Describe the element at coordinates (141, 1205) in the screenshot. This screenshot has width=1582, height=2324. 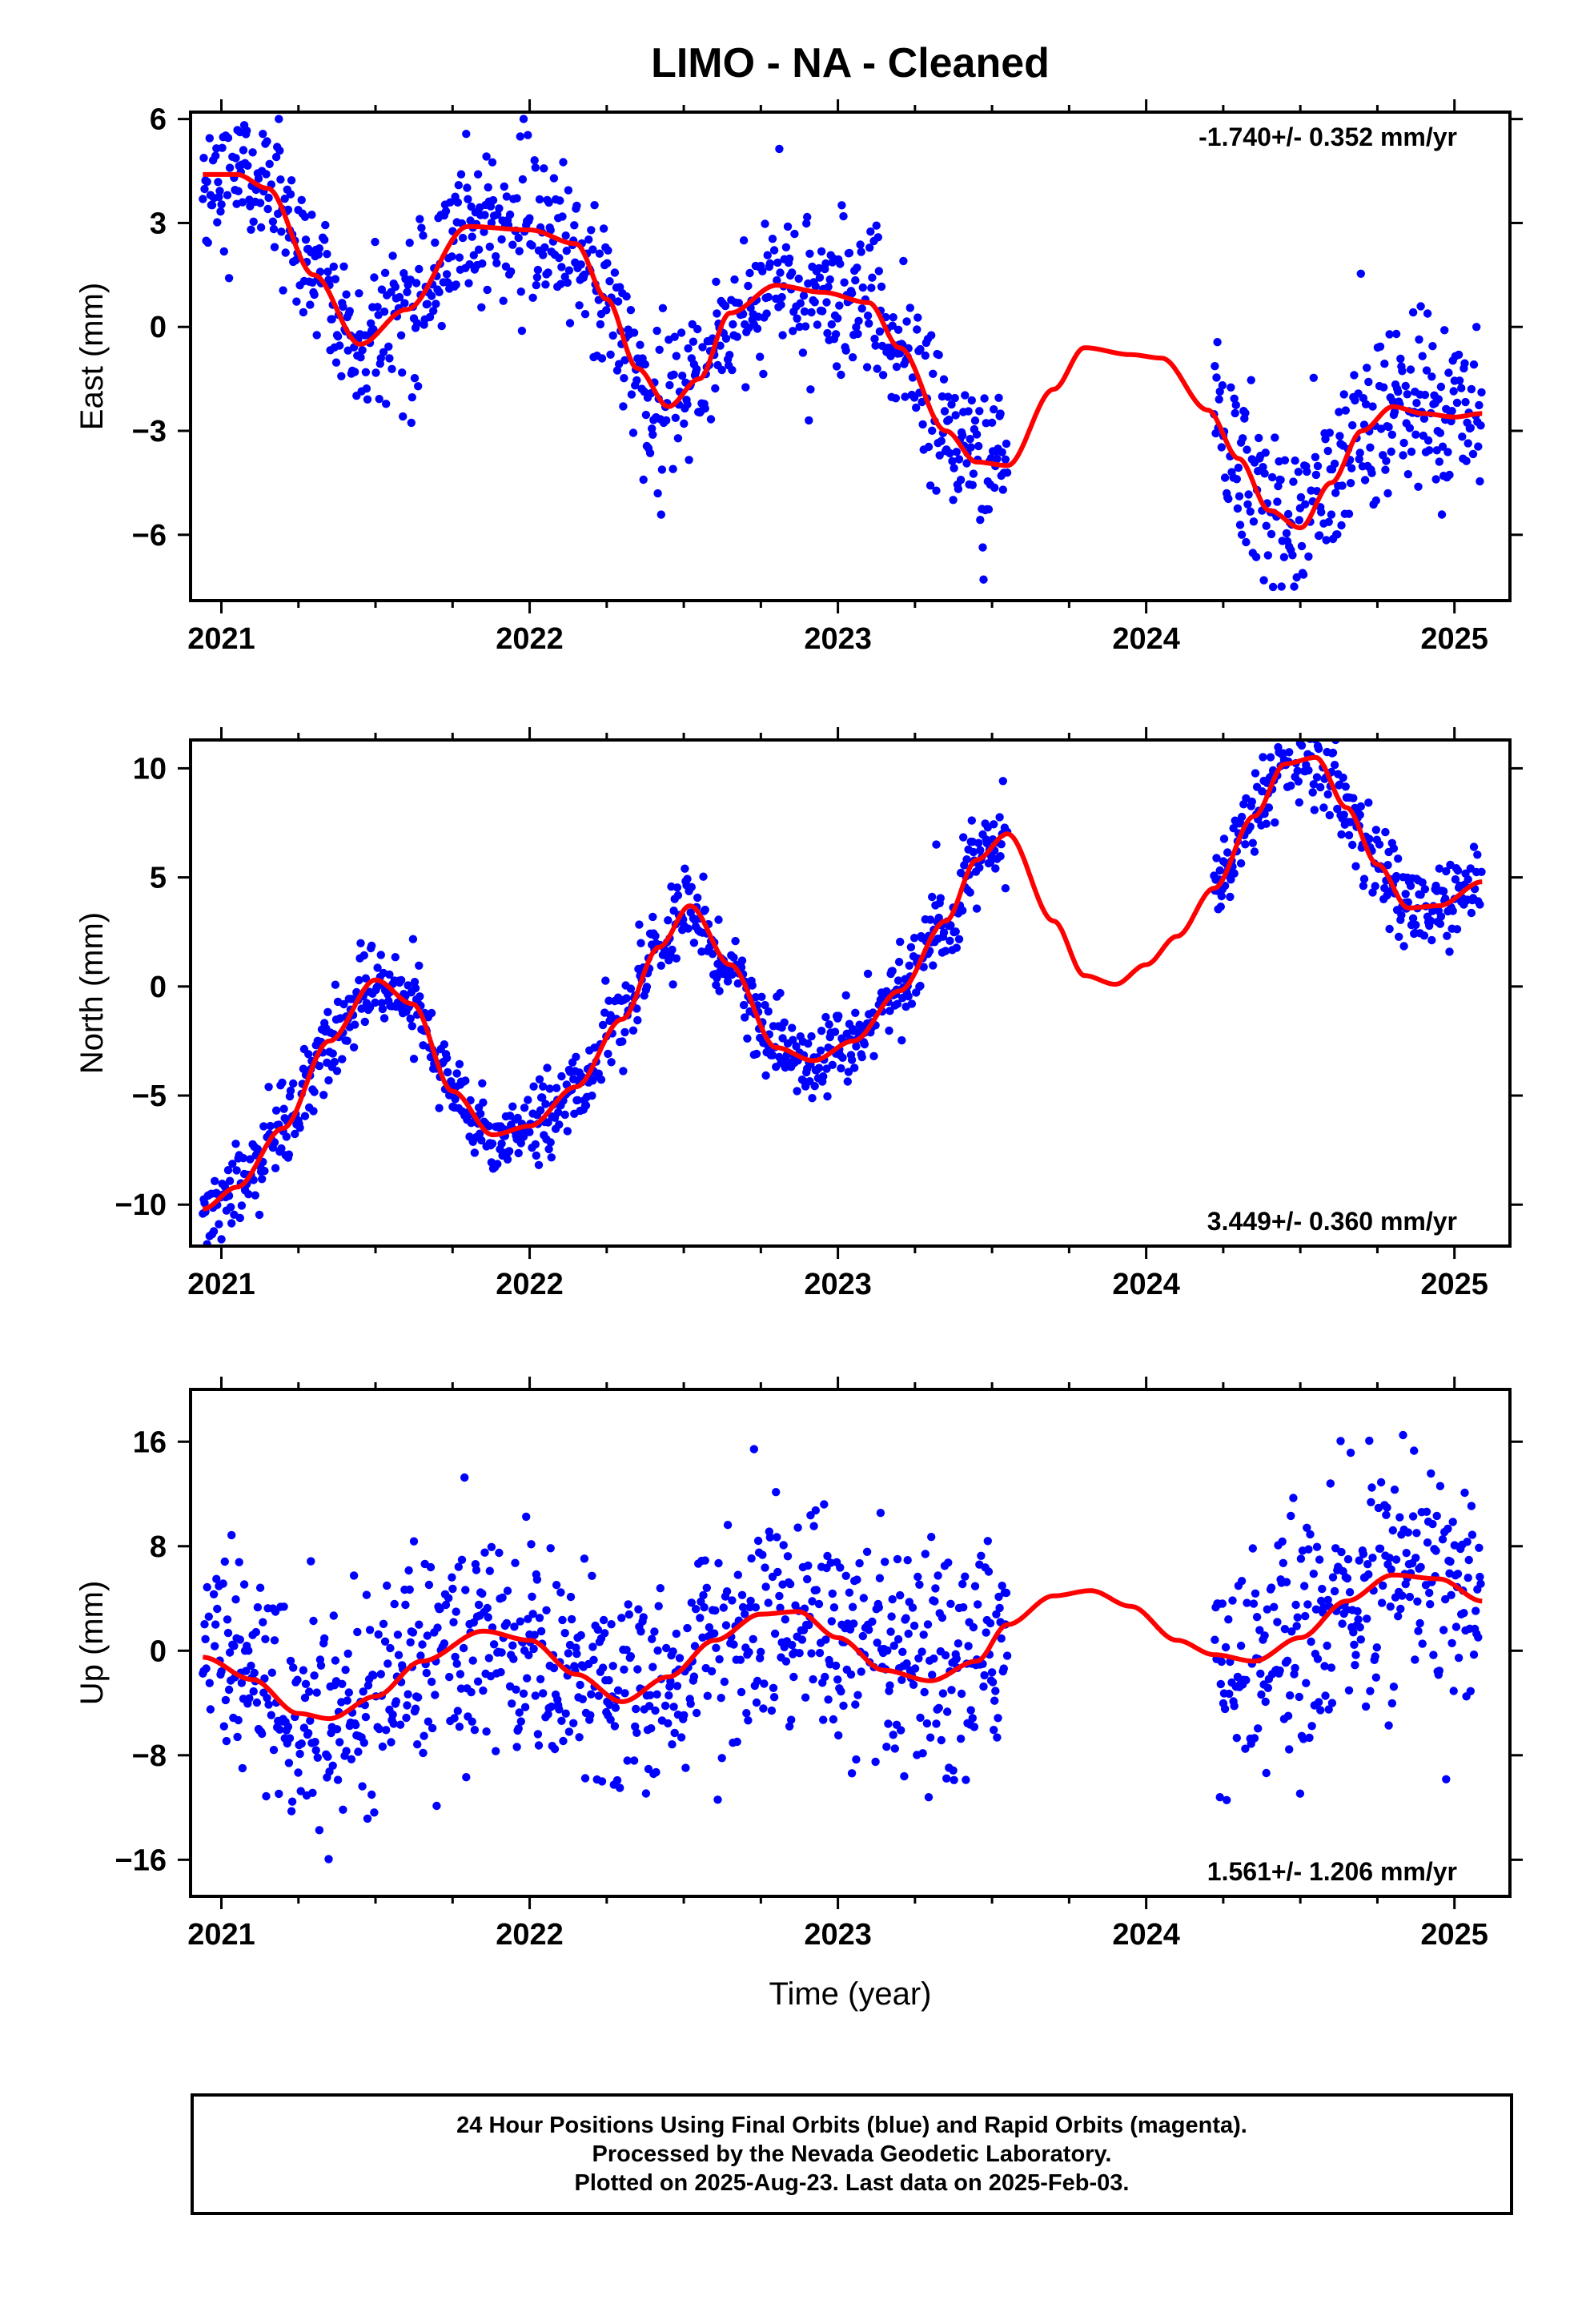
I see `y-tick-label: −10` at that location.